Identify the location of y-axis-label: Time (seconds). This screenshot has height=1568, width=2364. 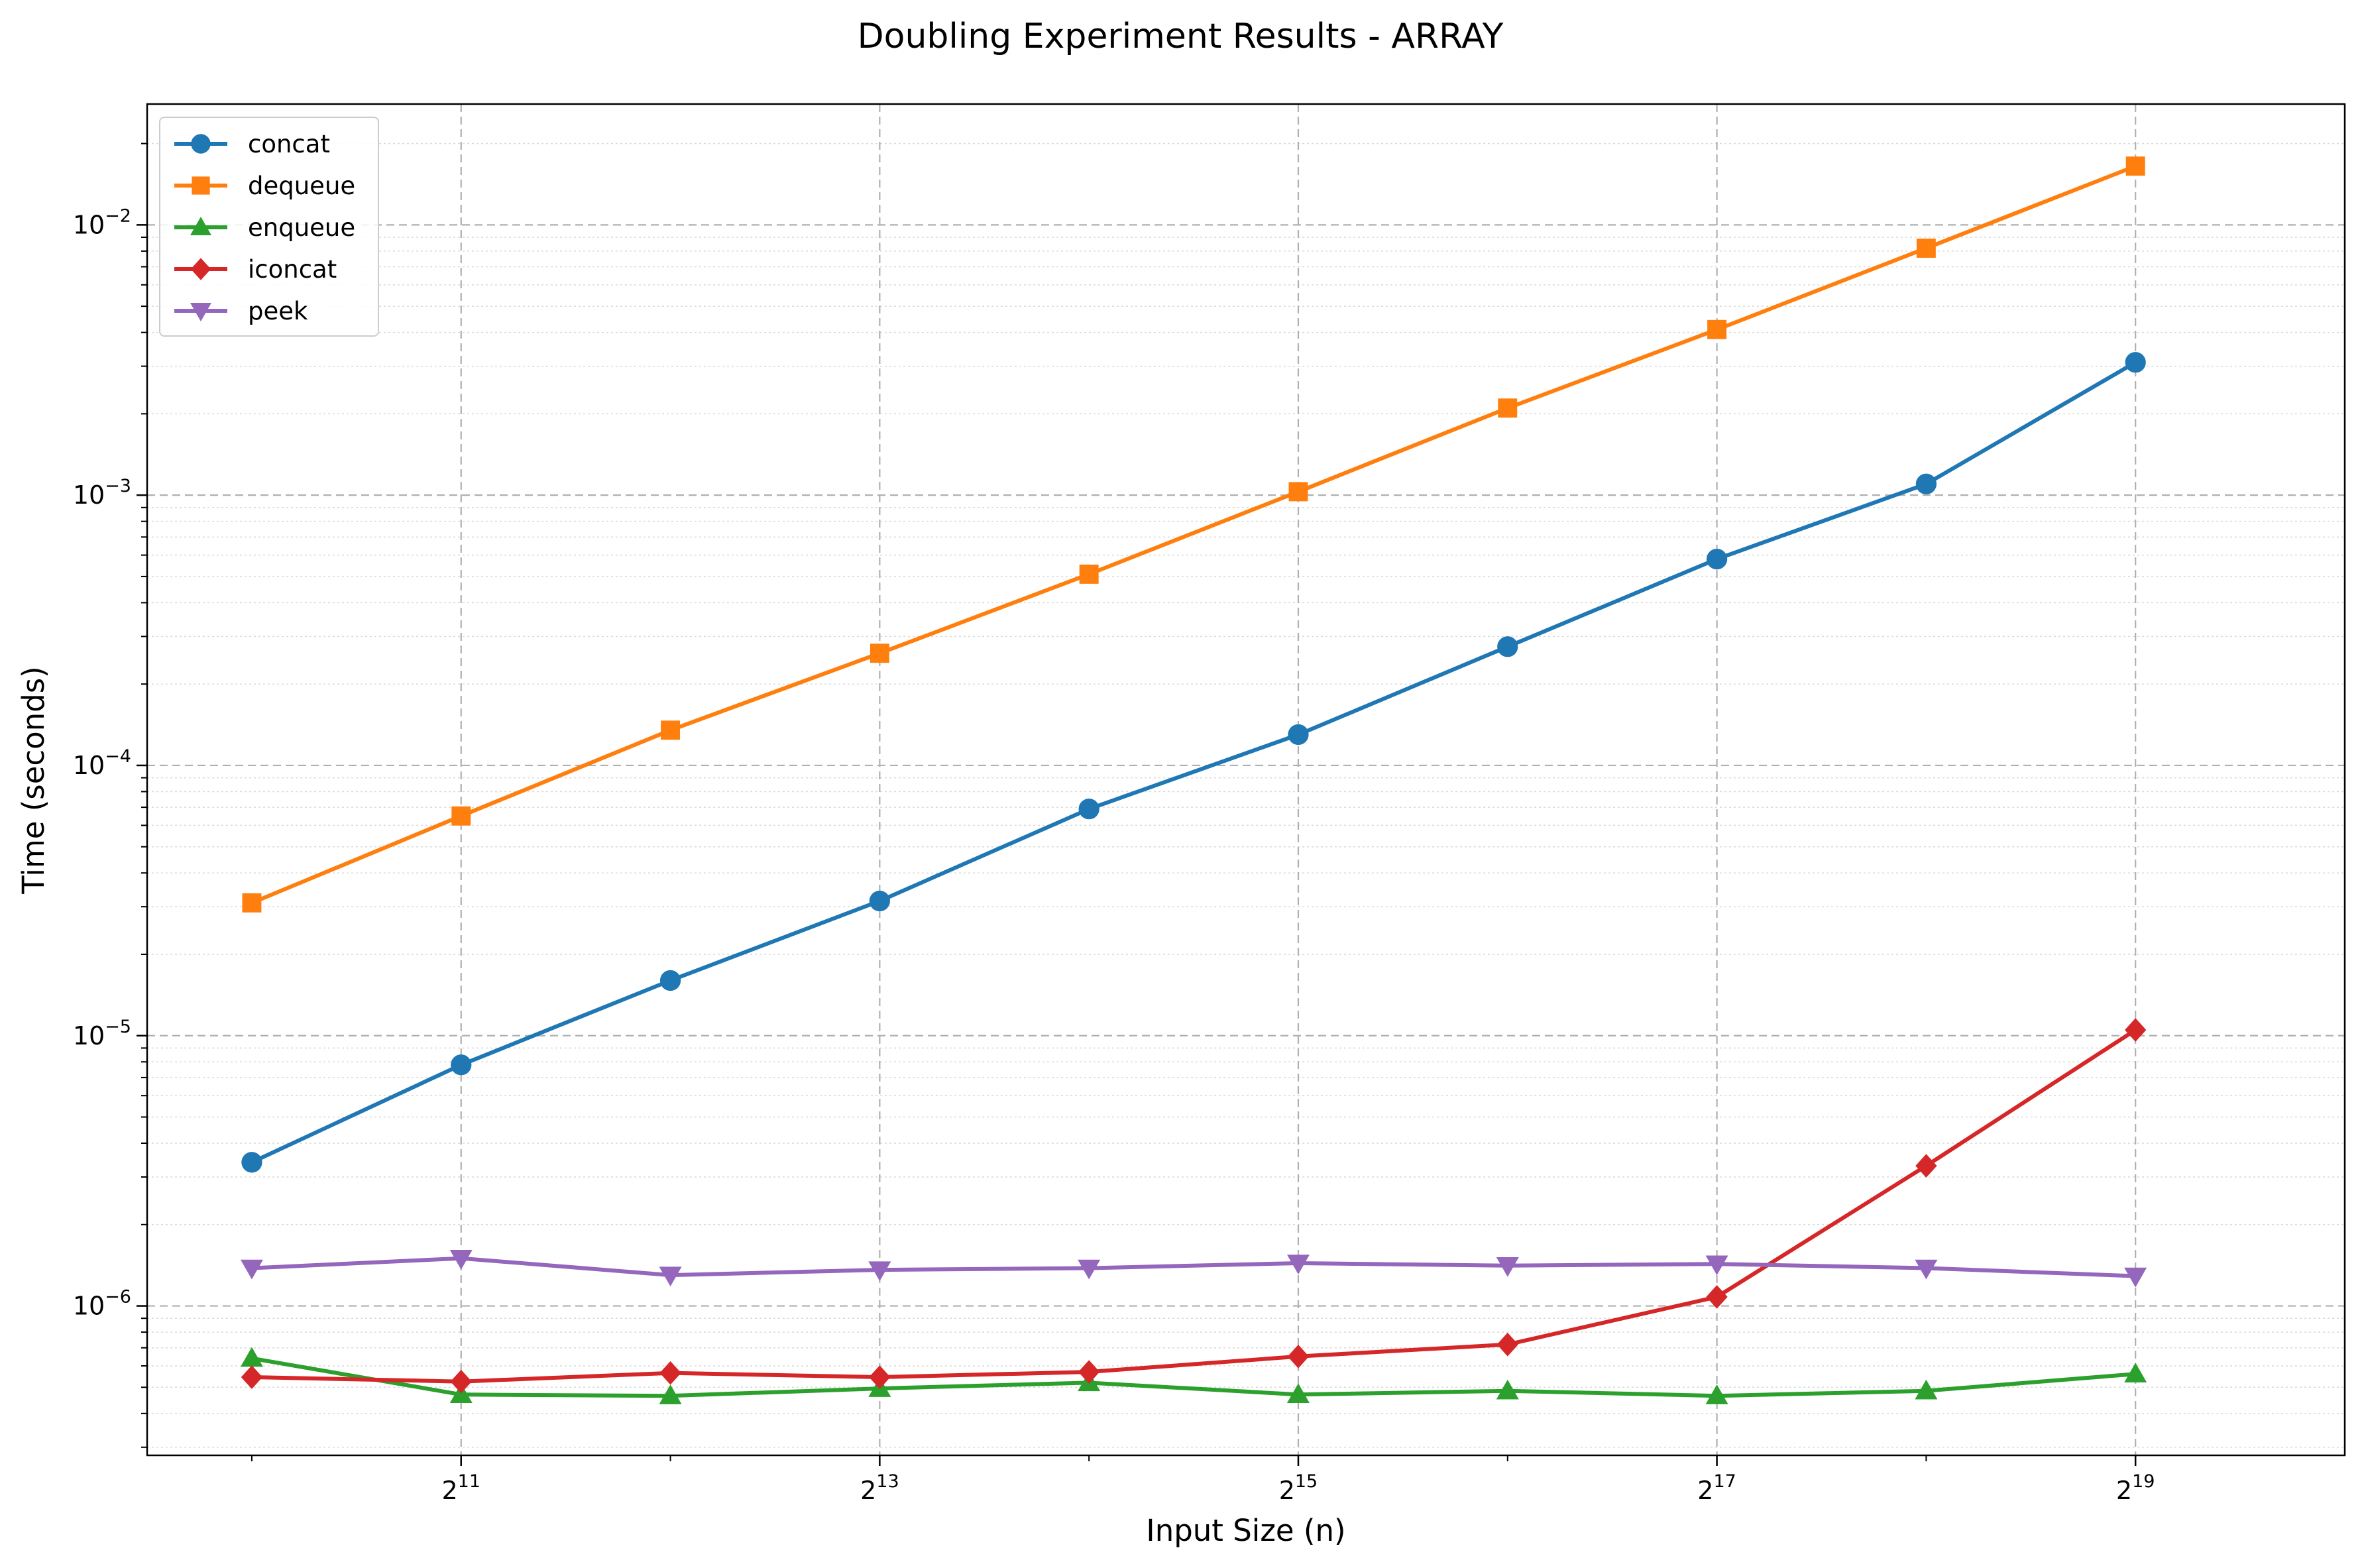
(33, 780).